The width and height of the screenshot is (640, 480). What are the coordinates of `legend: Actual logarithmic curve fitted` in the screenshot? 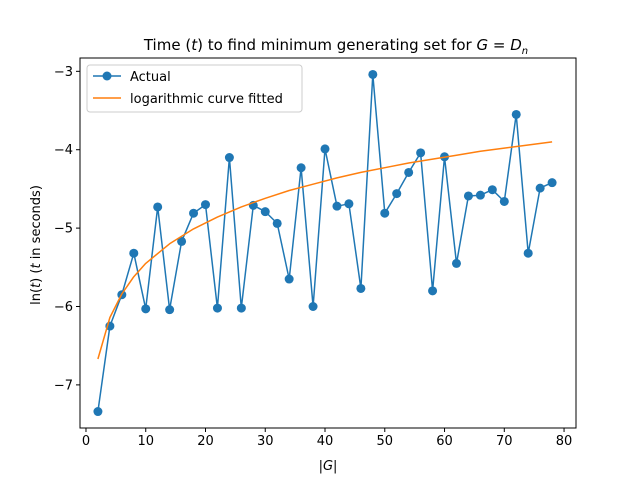 It's located at (194, 88).